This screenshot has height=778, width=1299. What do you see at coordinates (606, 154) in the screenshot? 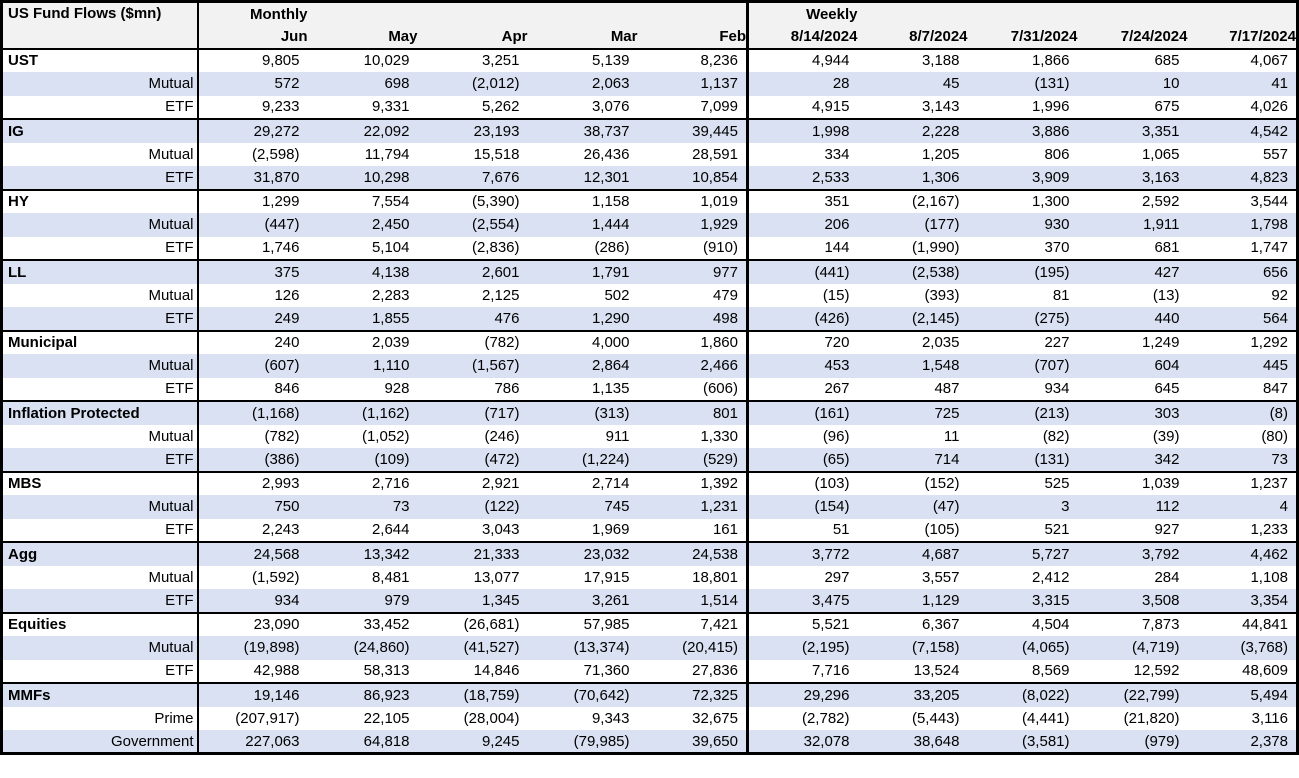
I see `data-cell: 26,436` at bounding box center [606, 154].